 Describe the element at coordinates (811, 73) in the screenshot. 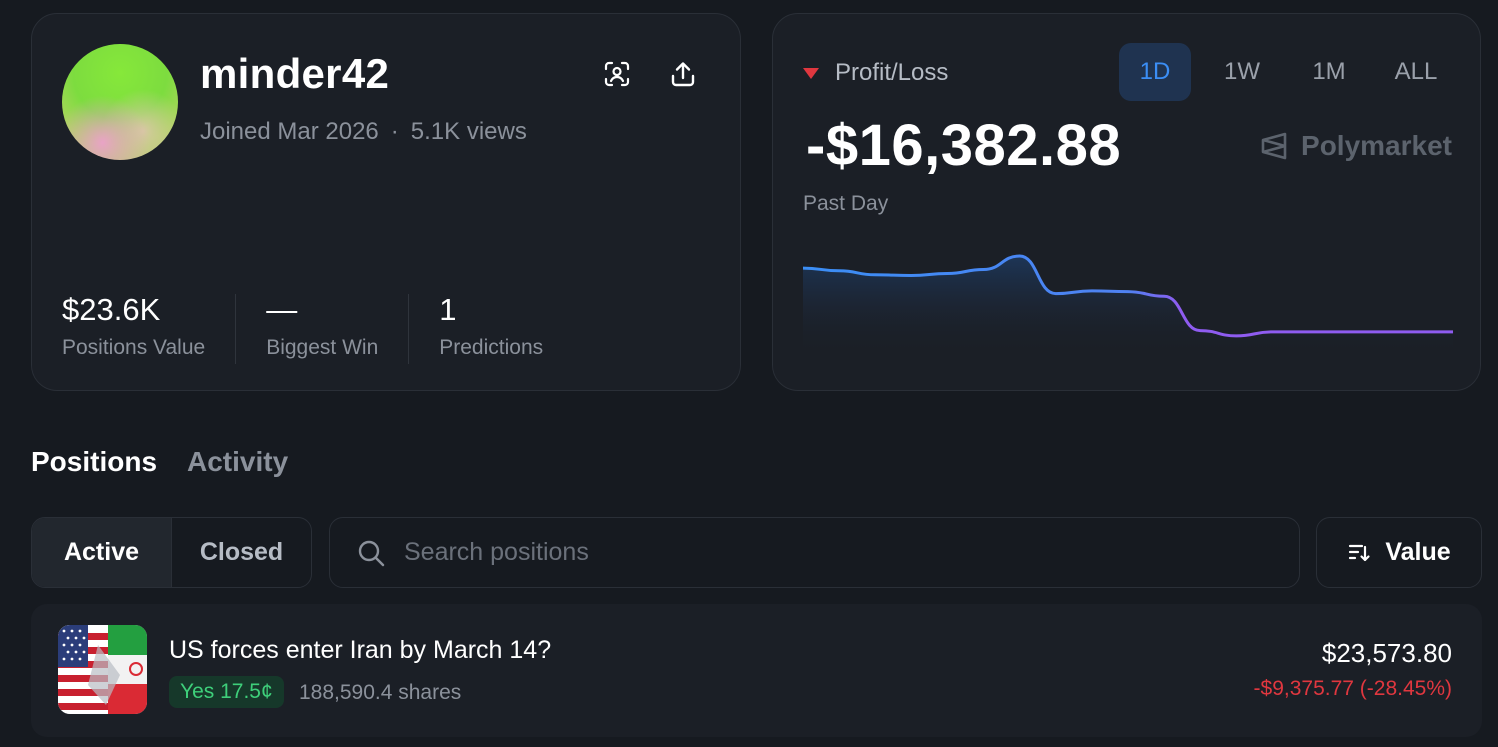

I see `down-triangle-icon` at that location.